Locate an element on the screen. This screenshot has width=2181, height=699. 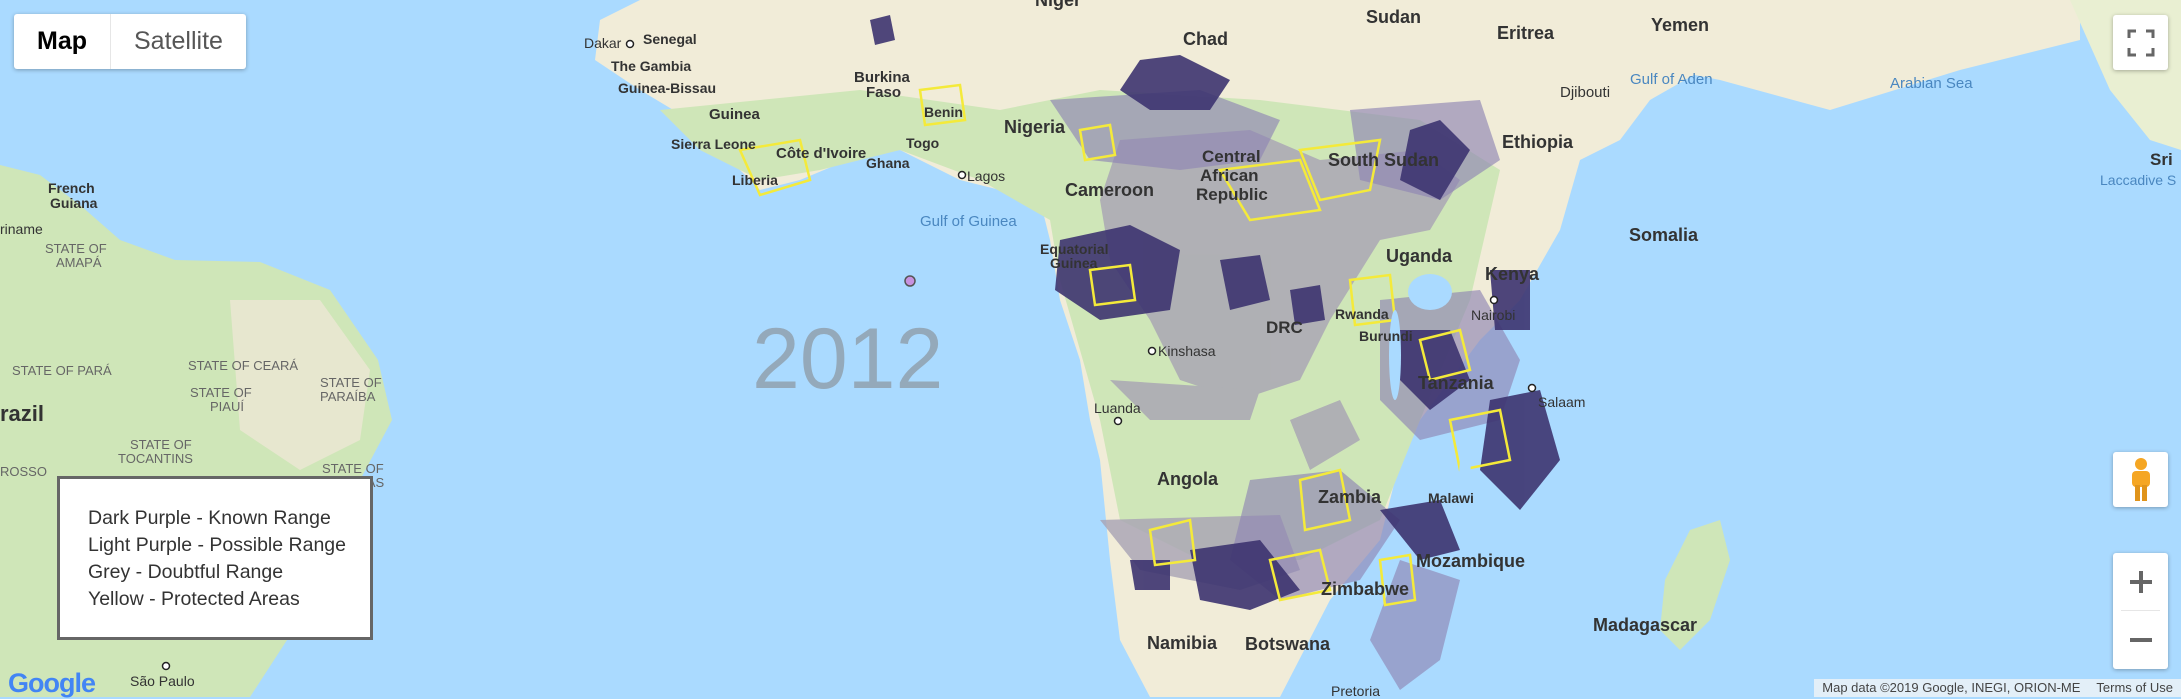
map-type-control: Map Satellite is located at coordinates (130, 41).